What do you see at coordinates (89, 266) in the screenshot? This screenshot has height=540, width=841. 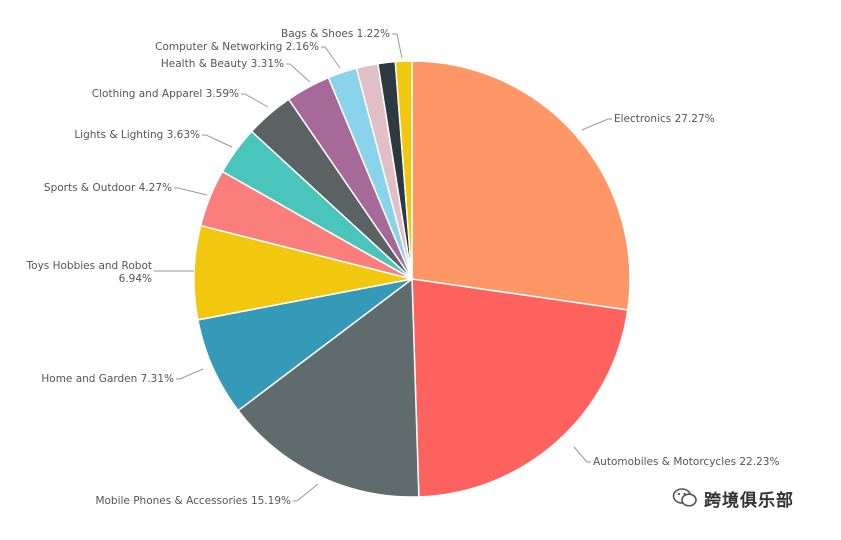 I see `slice-label-5-line-1: Toys Hobbies and Robot` at bounding box center [89, 266].